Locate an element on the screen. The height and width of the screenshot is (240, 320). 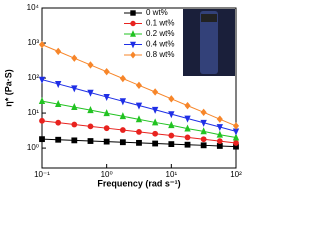
y-tick-label: 10³ is located at coordinates (33, 42).